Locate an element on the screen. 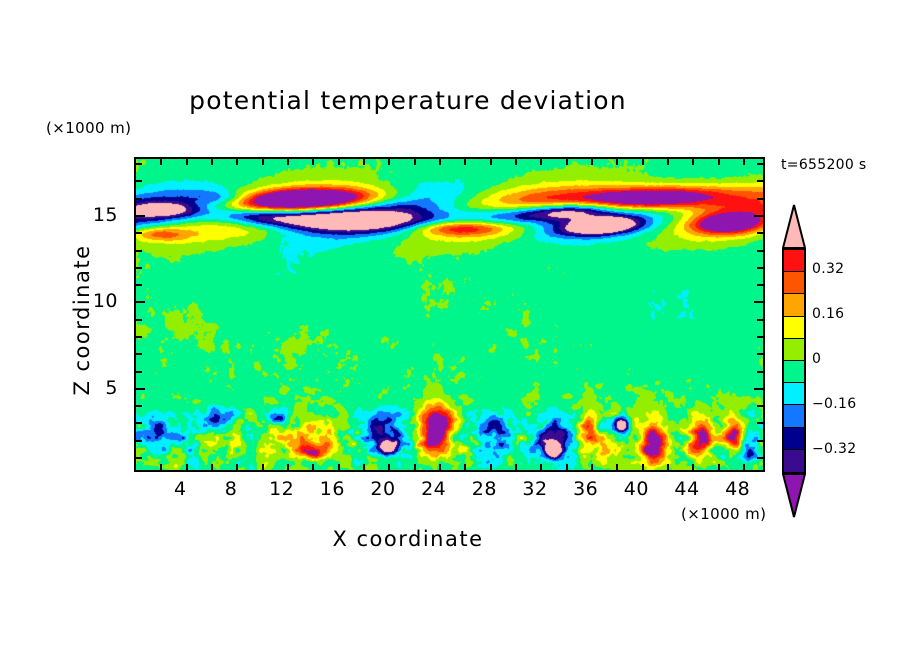 This screenshot has width=904, height=654. z-units-label: (×1000 m) is located at coordinates (89, 128).